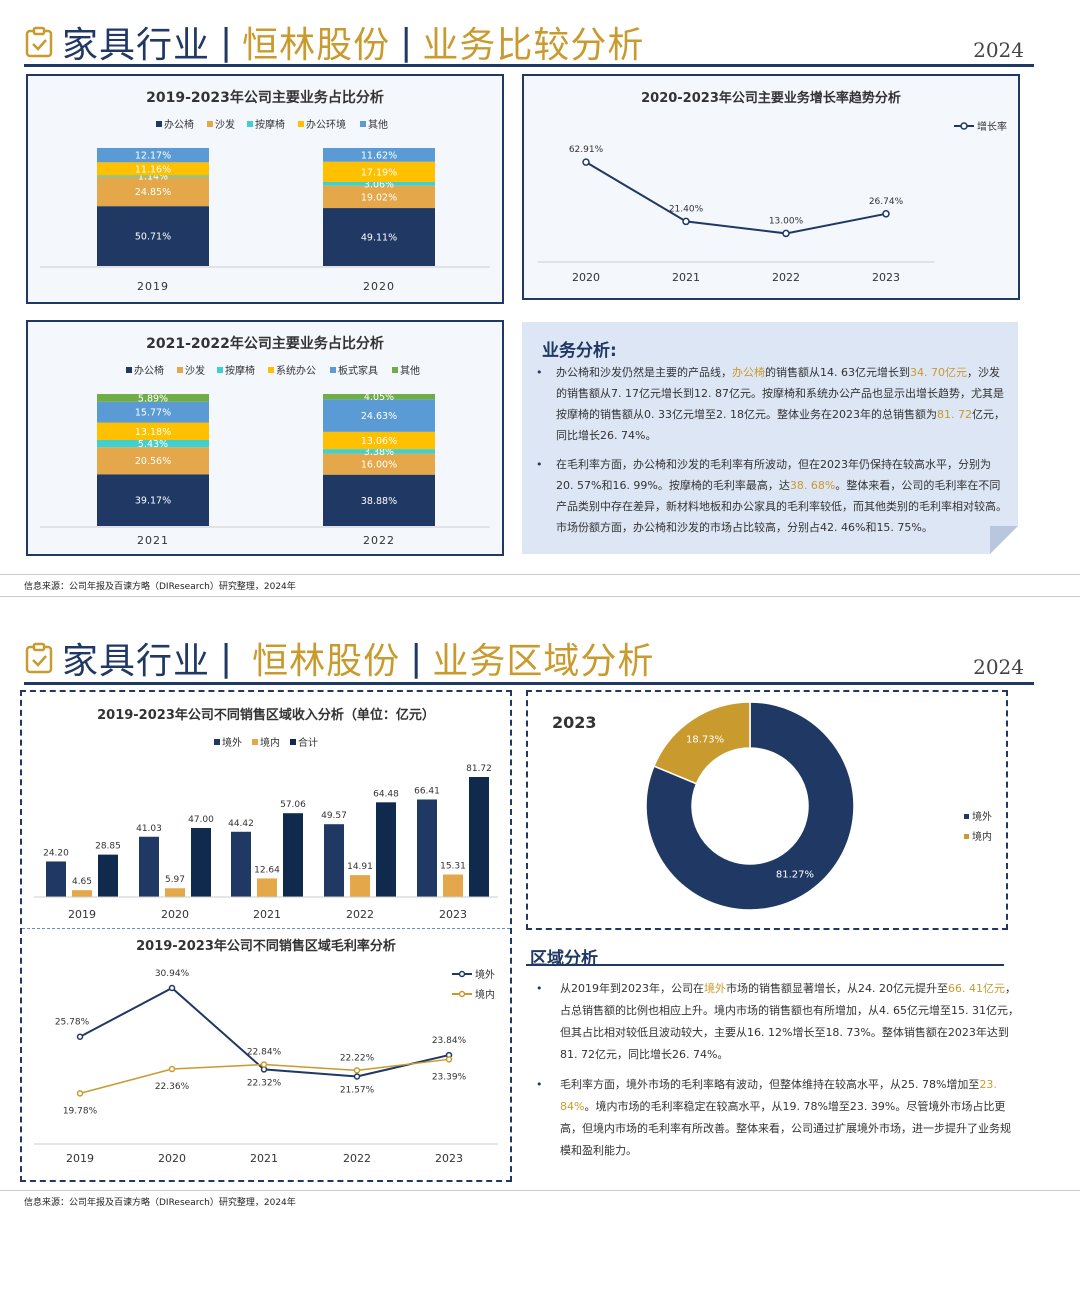 Image resolution: width=1080 pixels, height=1296 pixels. What do you see at coordinates (529, 683) in the screenshot?
I see `page2-title-rule` at bounding box center [529, 683].